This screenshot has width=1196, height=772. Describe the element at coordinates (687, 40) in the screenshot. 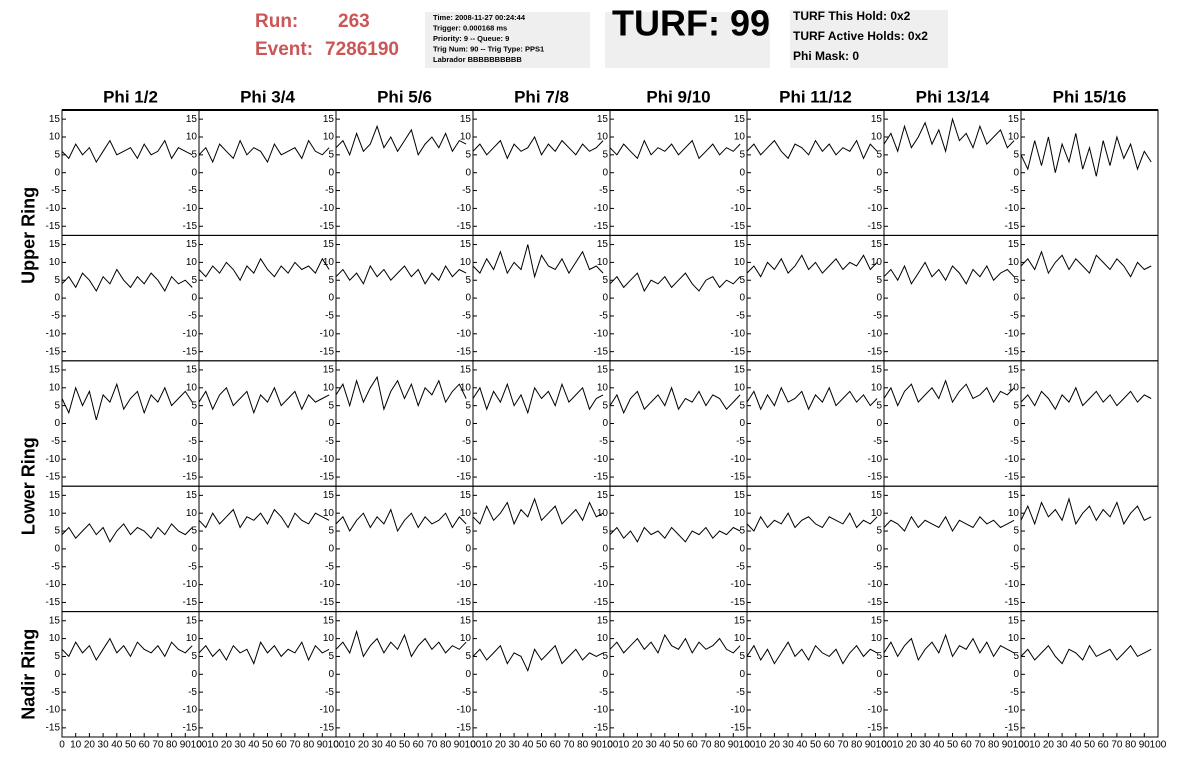

I see `turf-box` at that location.